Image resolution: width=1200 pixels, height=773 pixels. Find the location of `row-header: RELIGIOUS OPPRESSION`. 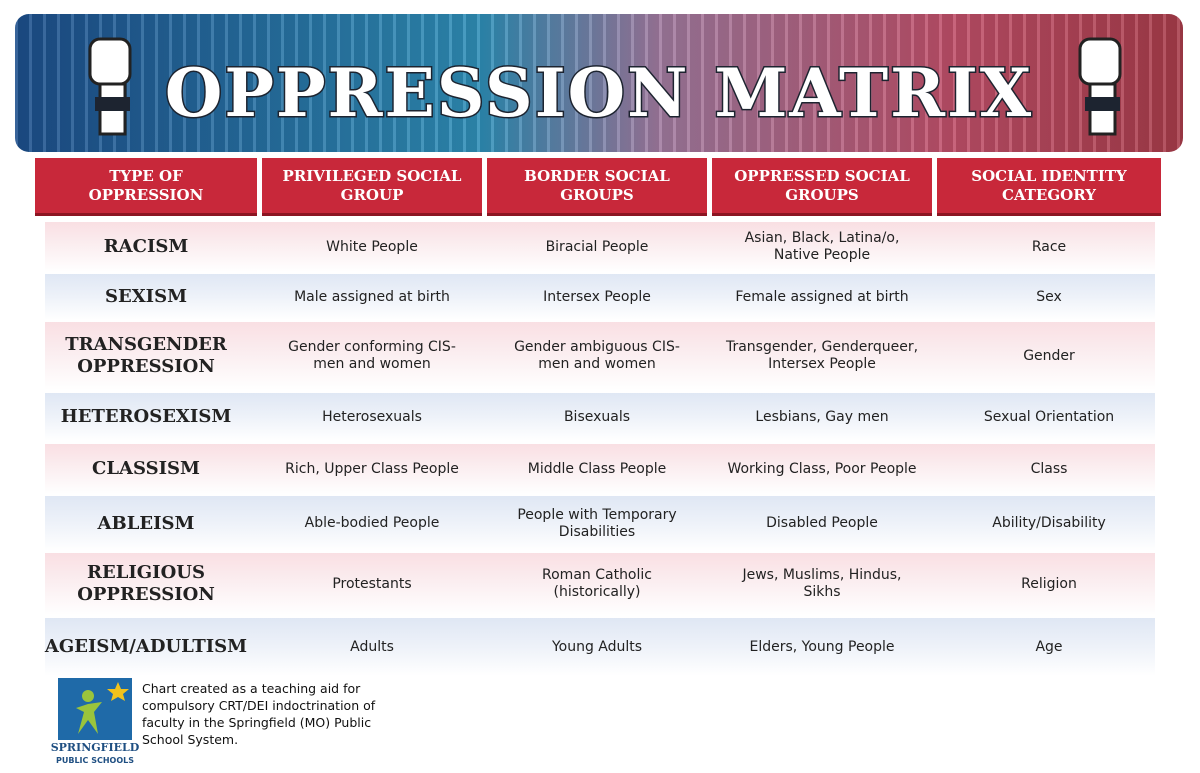

row-header: RELIGIOUS OPPRESSION is located at coordinates (146, 583).